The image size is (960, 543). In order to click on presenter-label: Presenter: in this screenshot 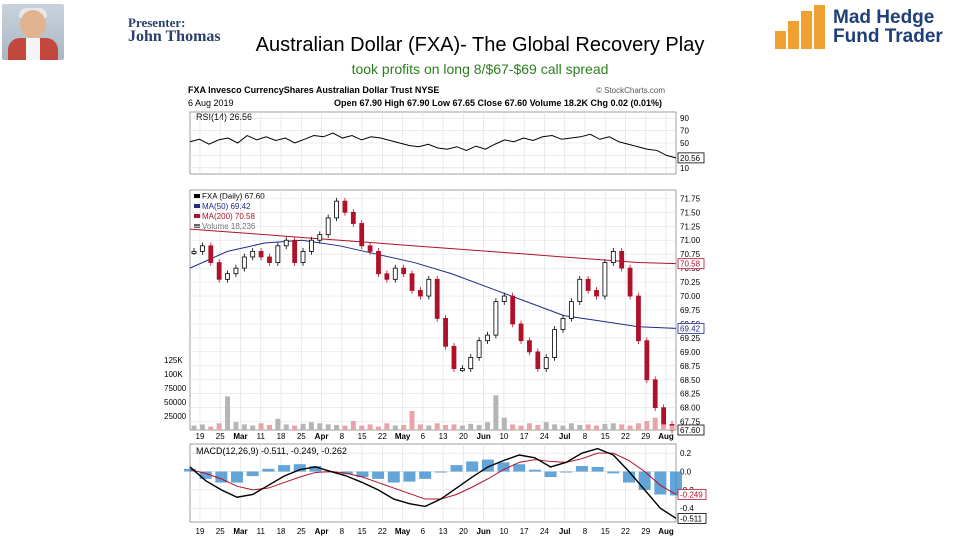, I will do `click(157, 22)`.